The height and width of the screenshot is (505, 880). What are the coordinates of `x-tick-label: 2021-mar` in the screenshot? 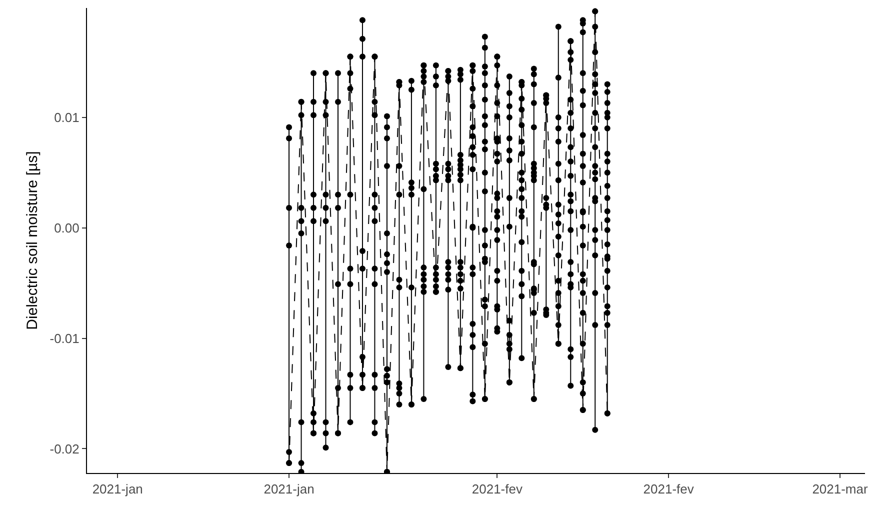 It's located at (840, 489).